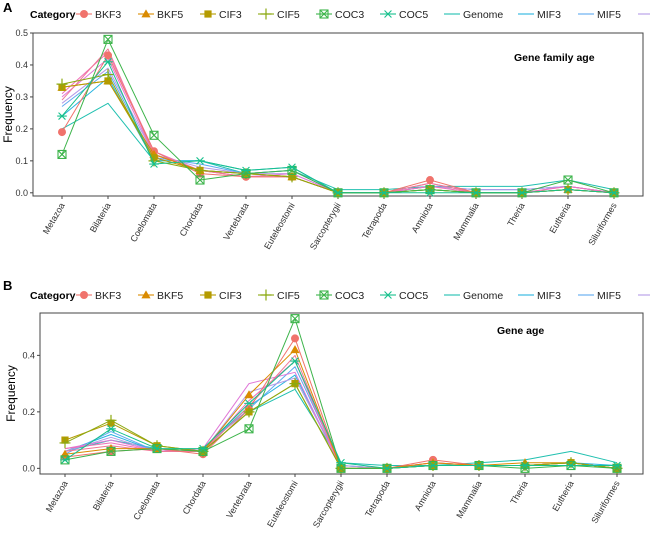 The width and height of the screenshot is (650, 540). What do you see at coordinates (266, 295) in the screenshot?
I see `legend-marker-cif5` at bounding box center [266, 295].